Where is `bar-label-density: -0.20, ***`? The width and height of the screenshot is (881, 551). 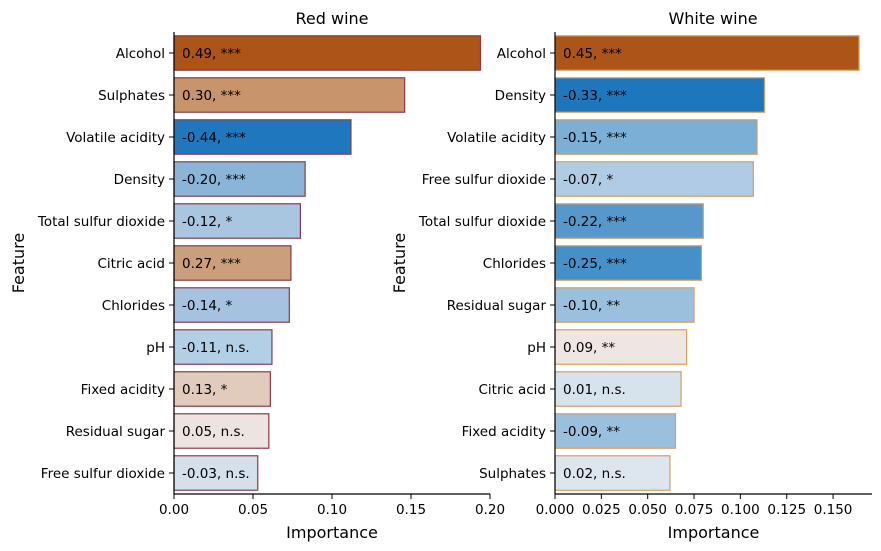
bar-label-density: -0.20, *** is located at coordinates (214, 180).